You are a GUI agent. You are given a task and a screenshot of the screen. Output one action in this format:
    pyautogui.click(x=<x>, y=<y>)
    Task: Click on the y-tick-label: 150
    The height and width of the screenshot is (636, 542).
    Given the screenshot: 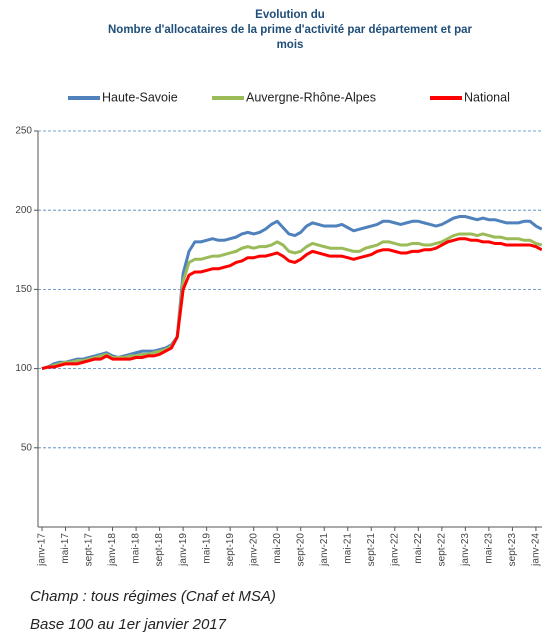 What is the action you would take?
    pyautogui.click(x=23, y=289)
    